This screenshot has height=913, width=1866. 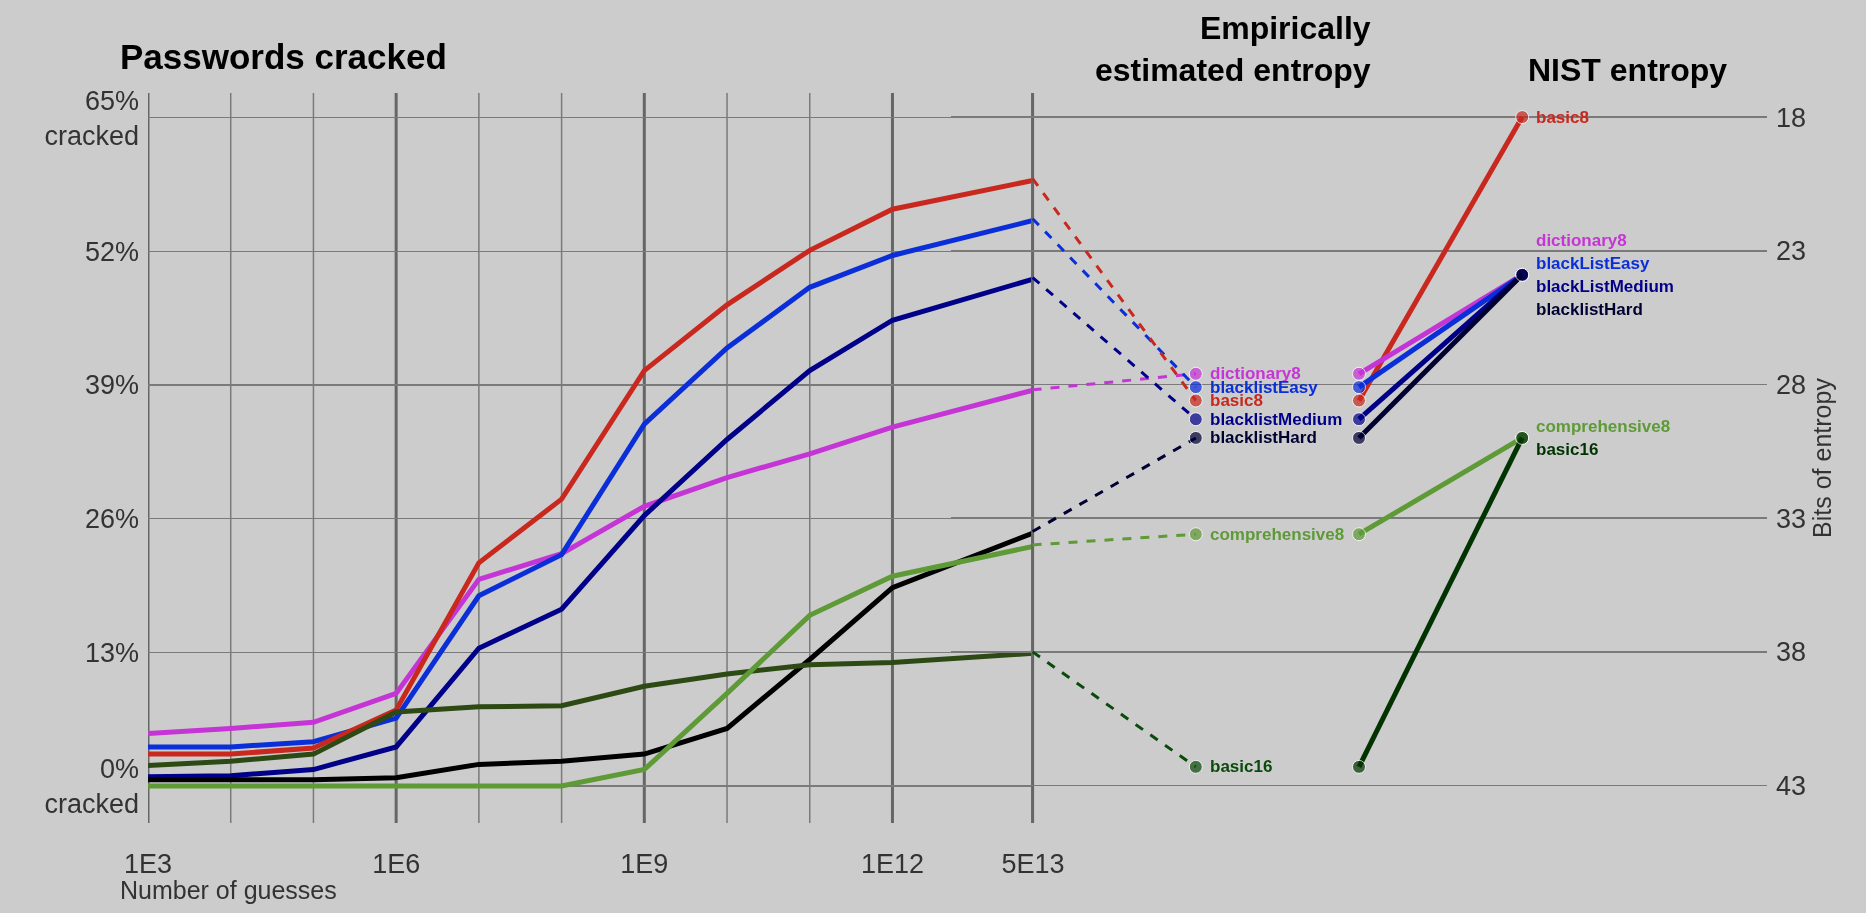 What do you see at coordinates (1033, 864) in the screenshot?
I see `x-tick-label: 5E13` at bounding box center [1033, 864].